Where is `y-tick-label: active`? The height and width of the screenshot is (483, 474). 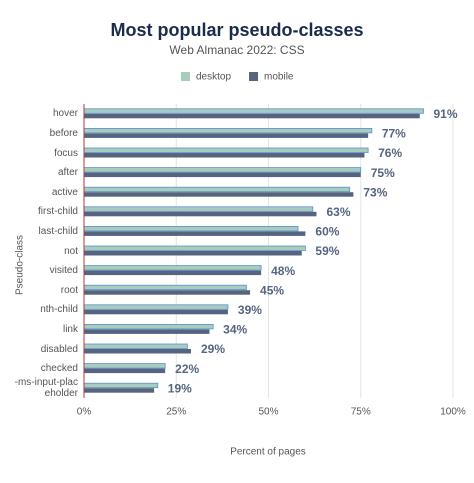 y-tick-label: active is located at coordinates (64, 192).